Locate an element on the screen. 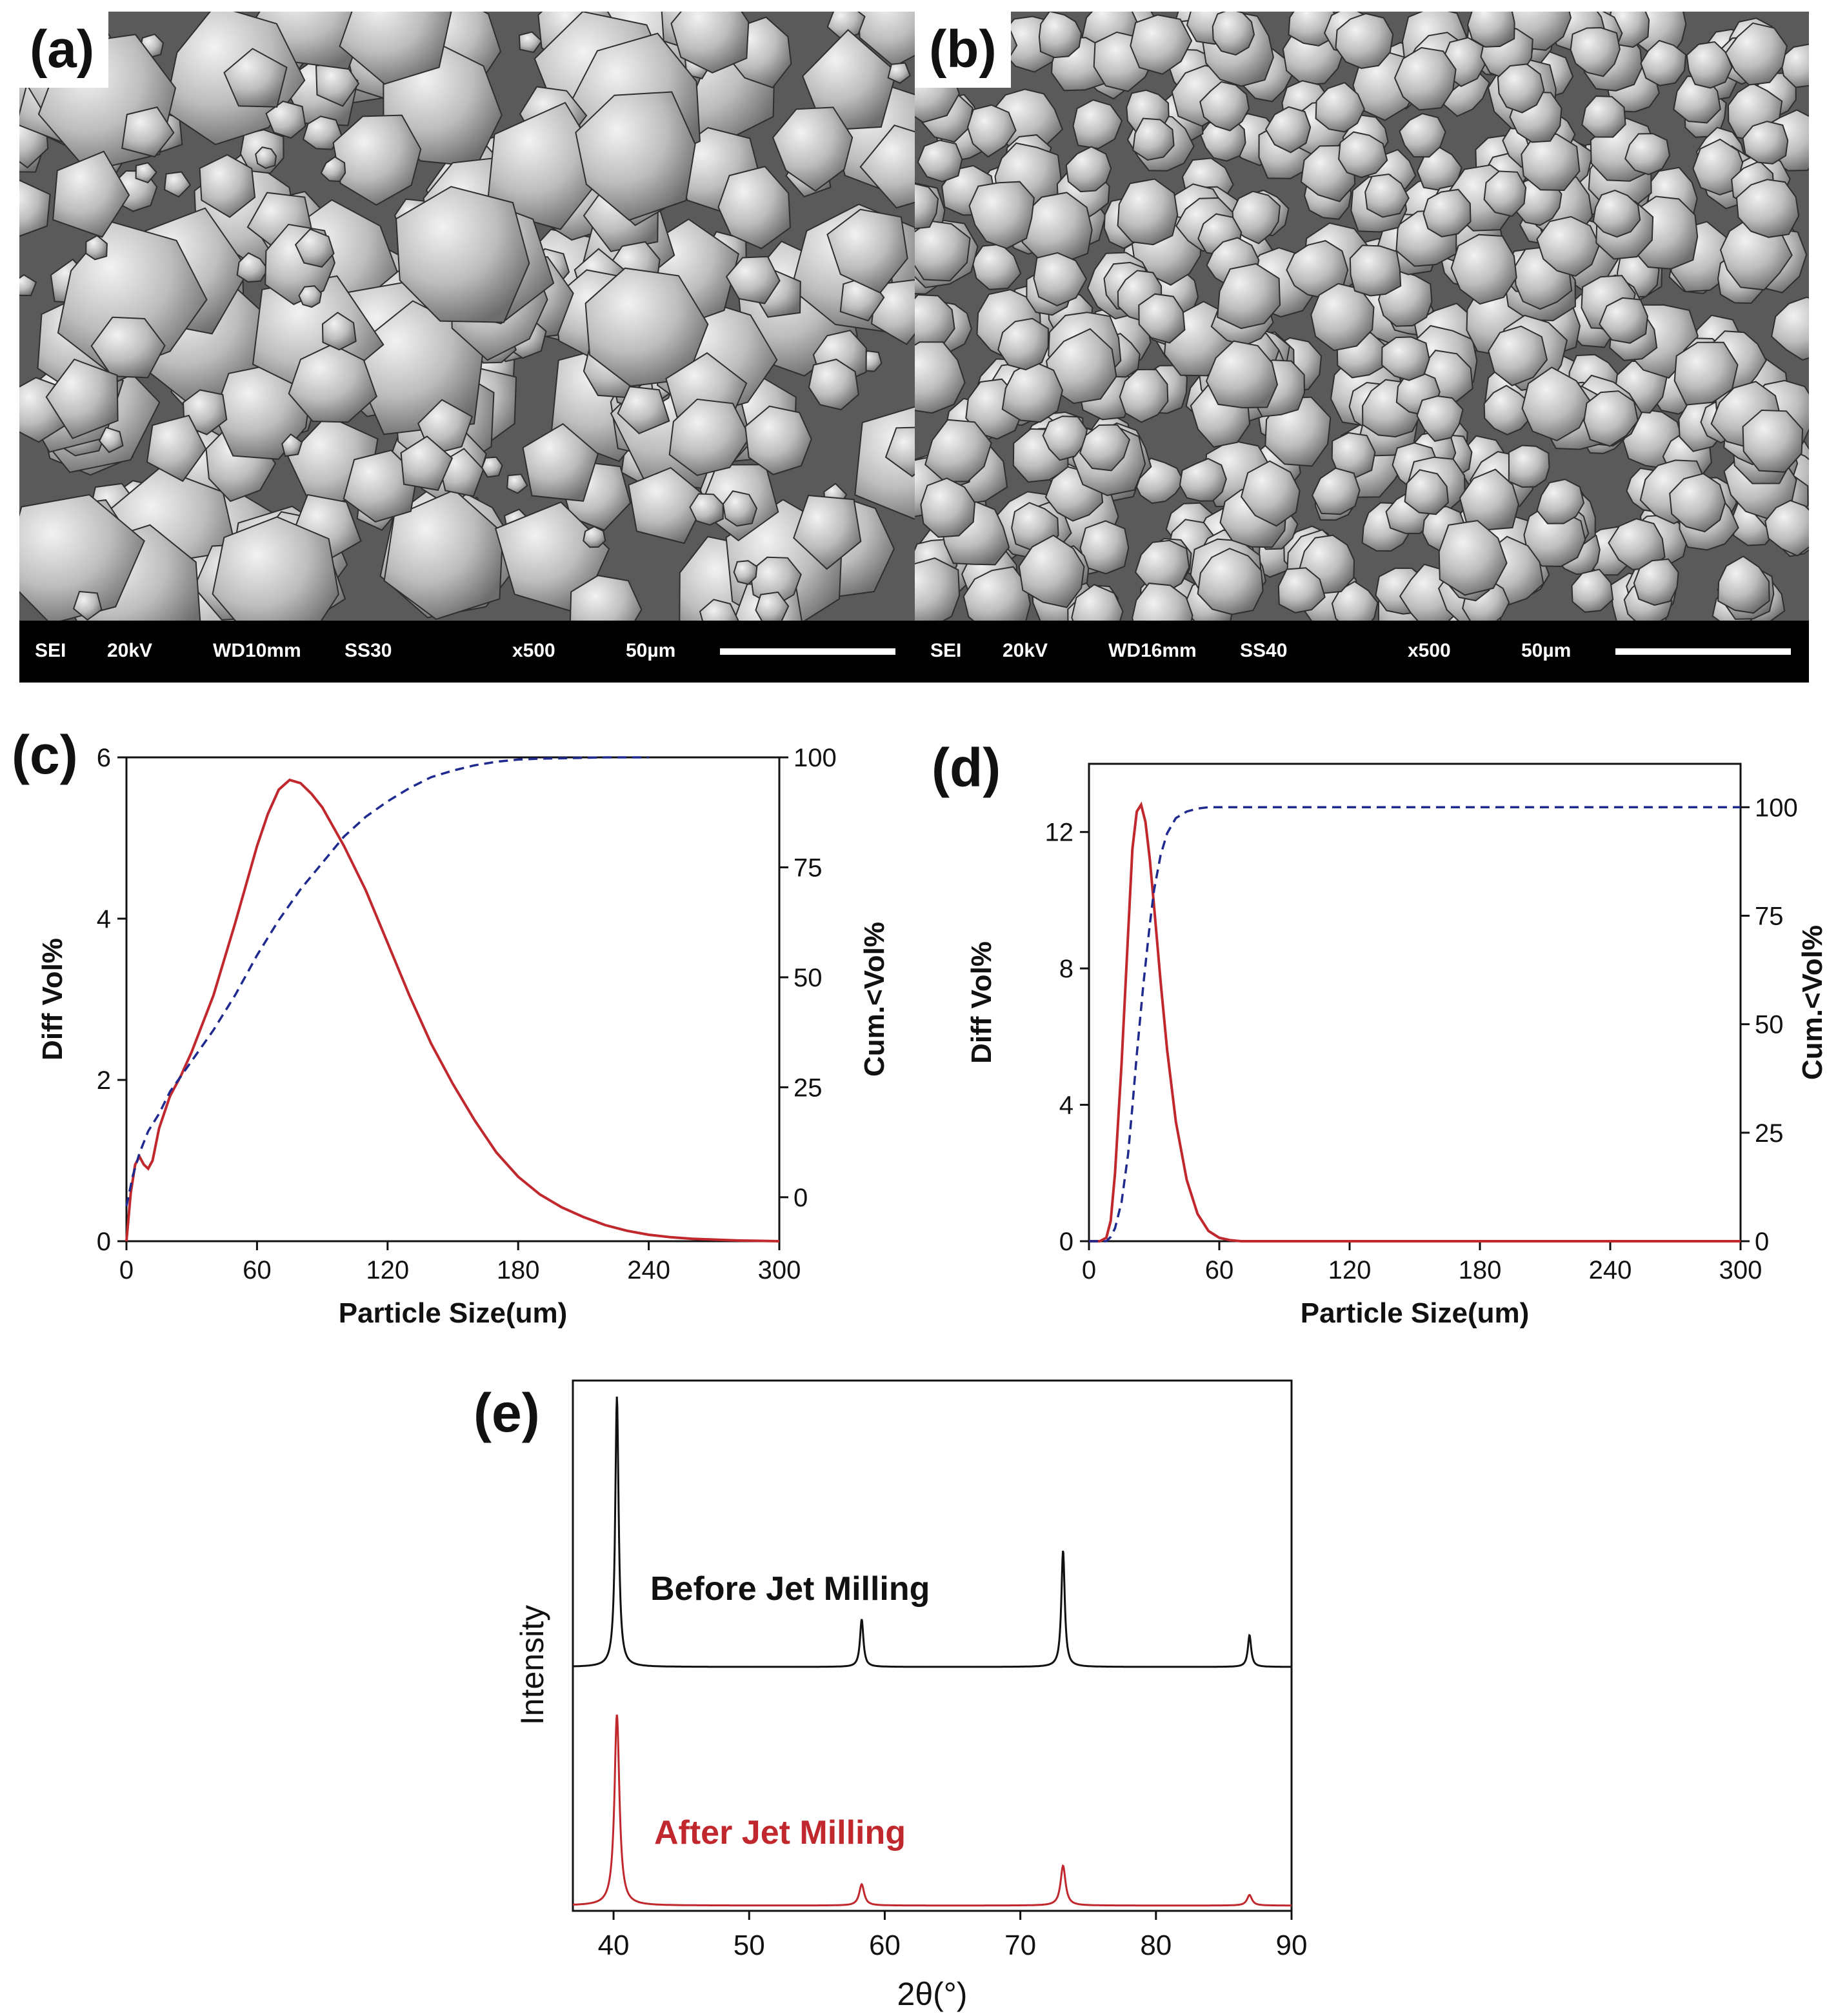 This screenshot has width=1847, height=2016. panel-label-d: (d) is located at coordinates (966, 767).